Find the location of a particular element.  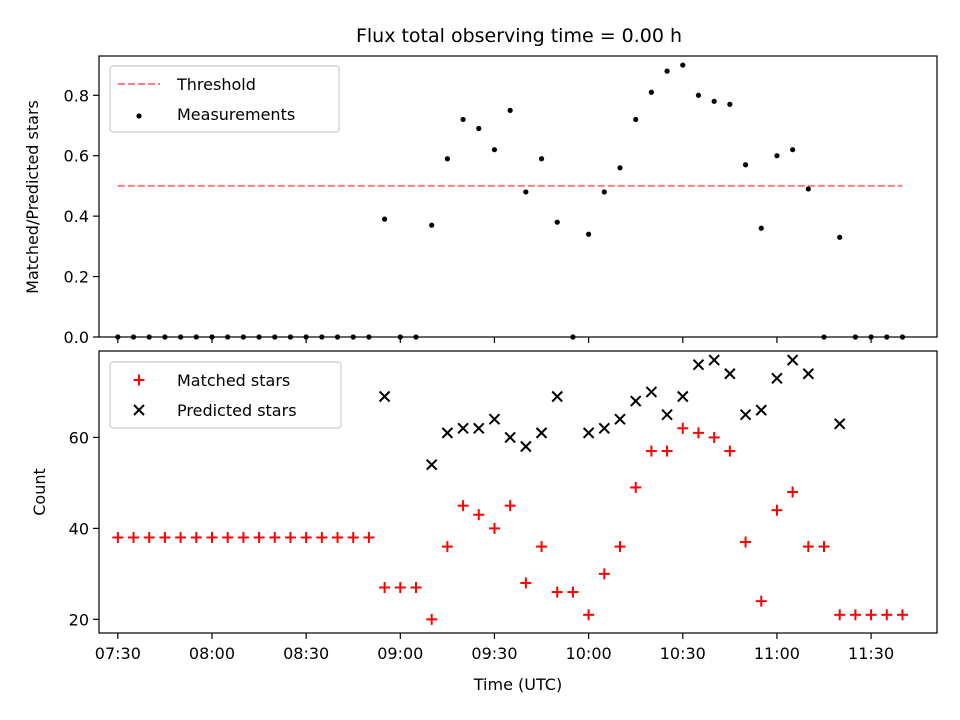

top-y-tick-label: 0.4 is located at coordinates (76, 216).